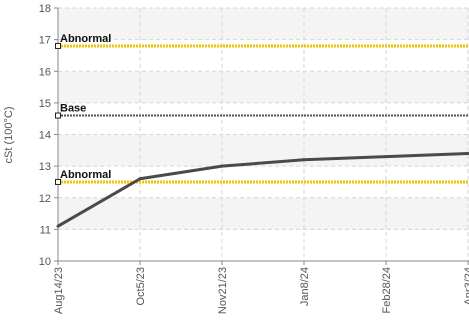 This screenshot has height=325, width=469. I want to click on x-tick-label: Oct5/23, so click(141, 286).